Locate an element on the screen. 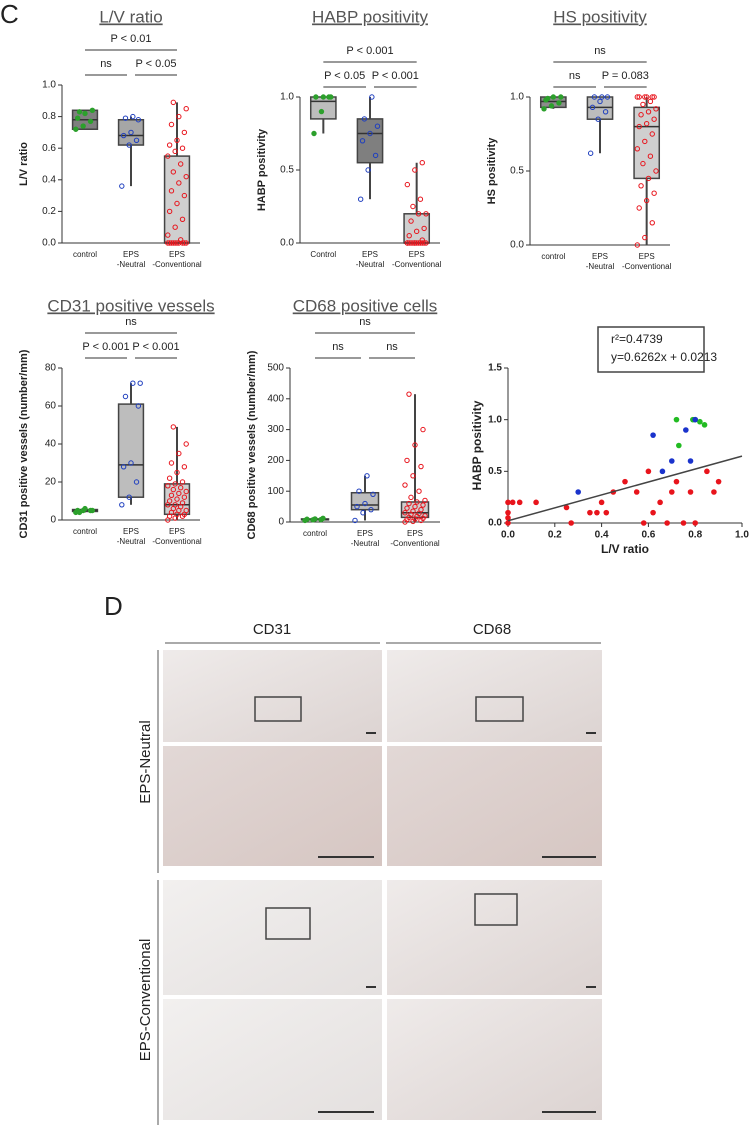 The height and width of the screenshot is (1127, 750). y-axis-label: CD68 positive vessels (number/mm) is located at coordinates (252, 444).